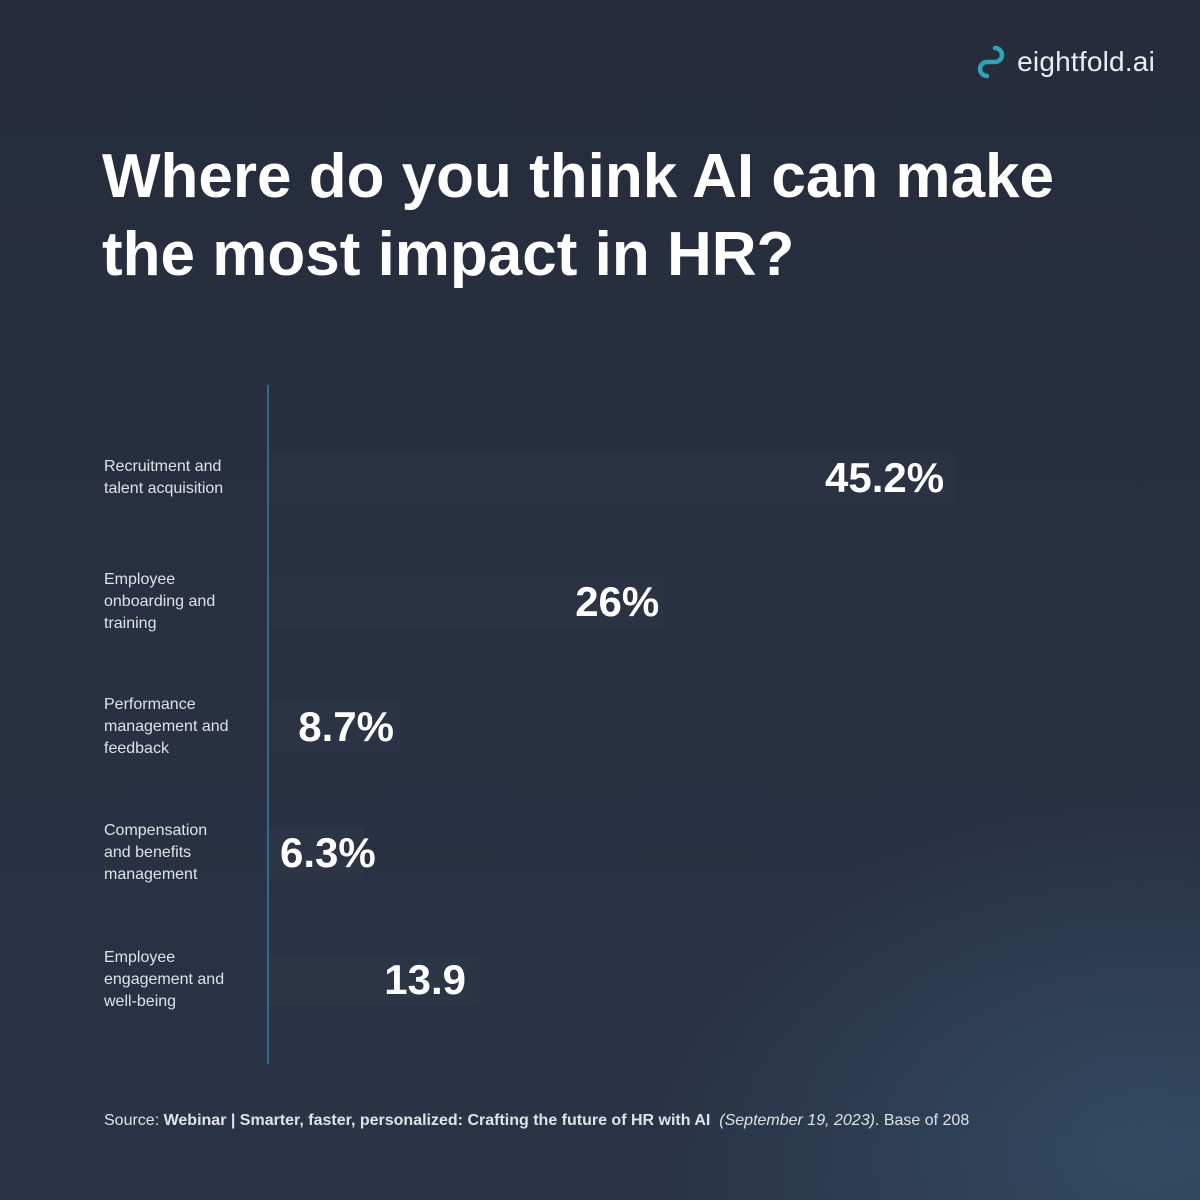 This screenshot has width=1200, height=1200. Describe the element at coordinates (328, 852) in the screenshot. I see `data-label: 6.3%` at that location.